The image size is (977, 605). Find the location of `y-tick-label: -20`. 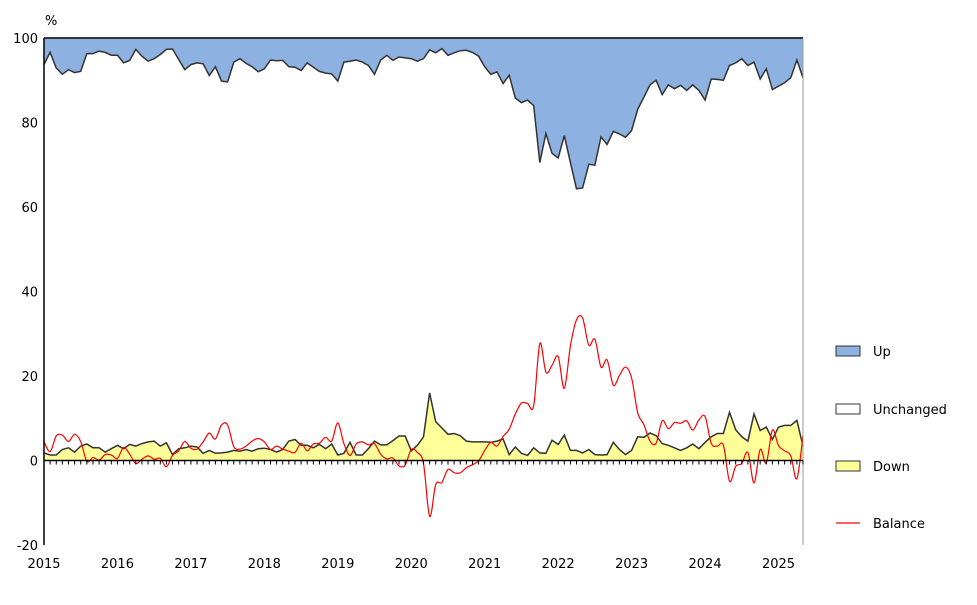

y-tick-label: -20 is located at coordinates (27, 546).